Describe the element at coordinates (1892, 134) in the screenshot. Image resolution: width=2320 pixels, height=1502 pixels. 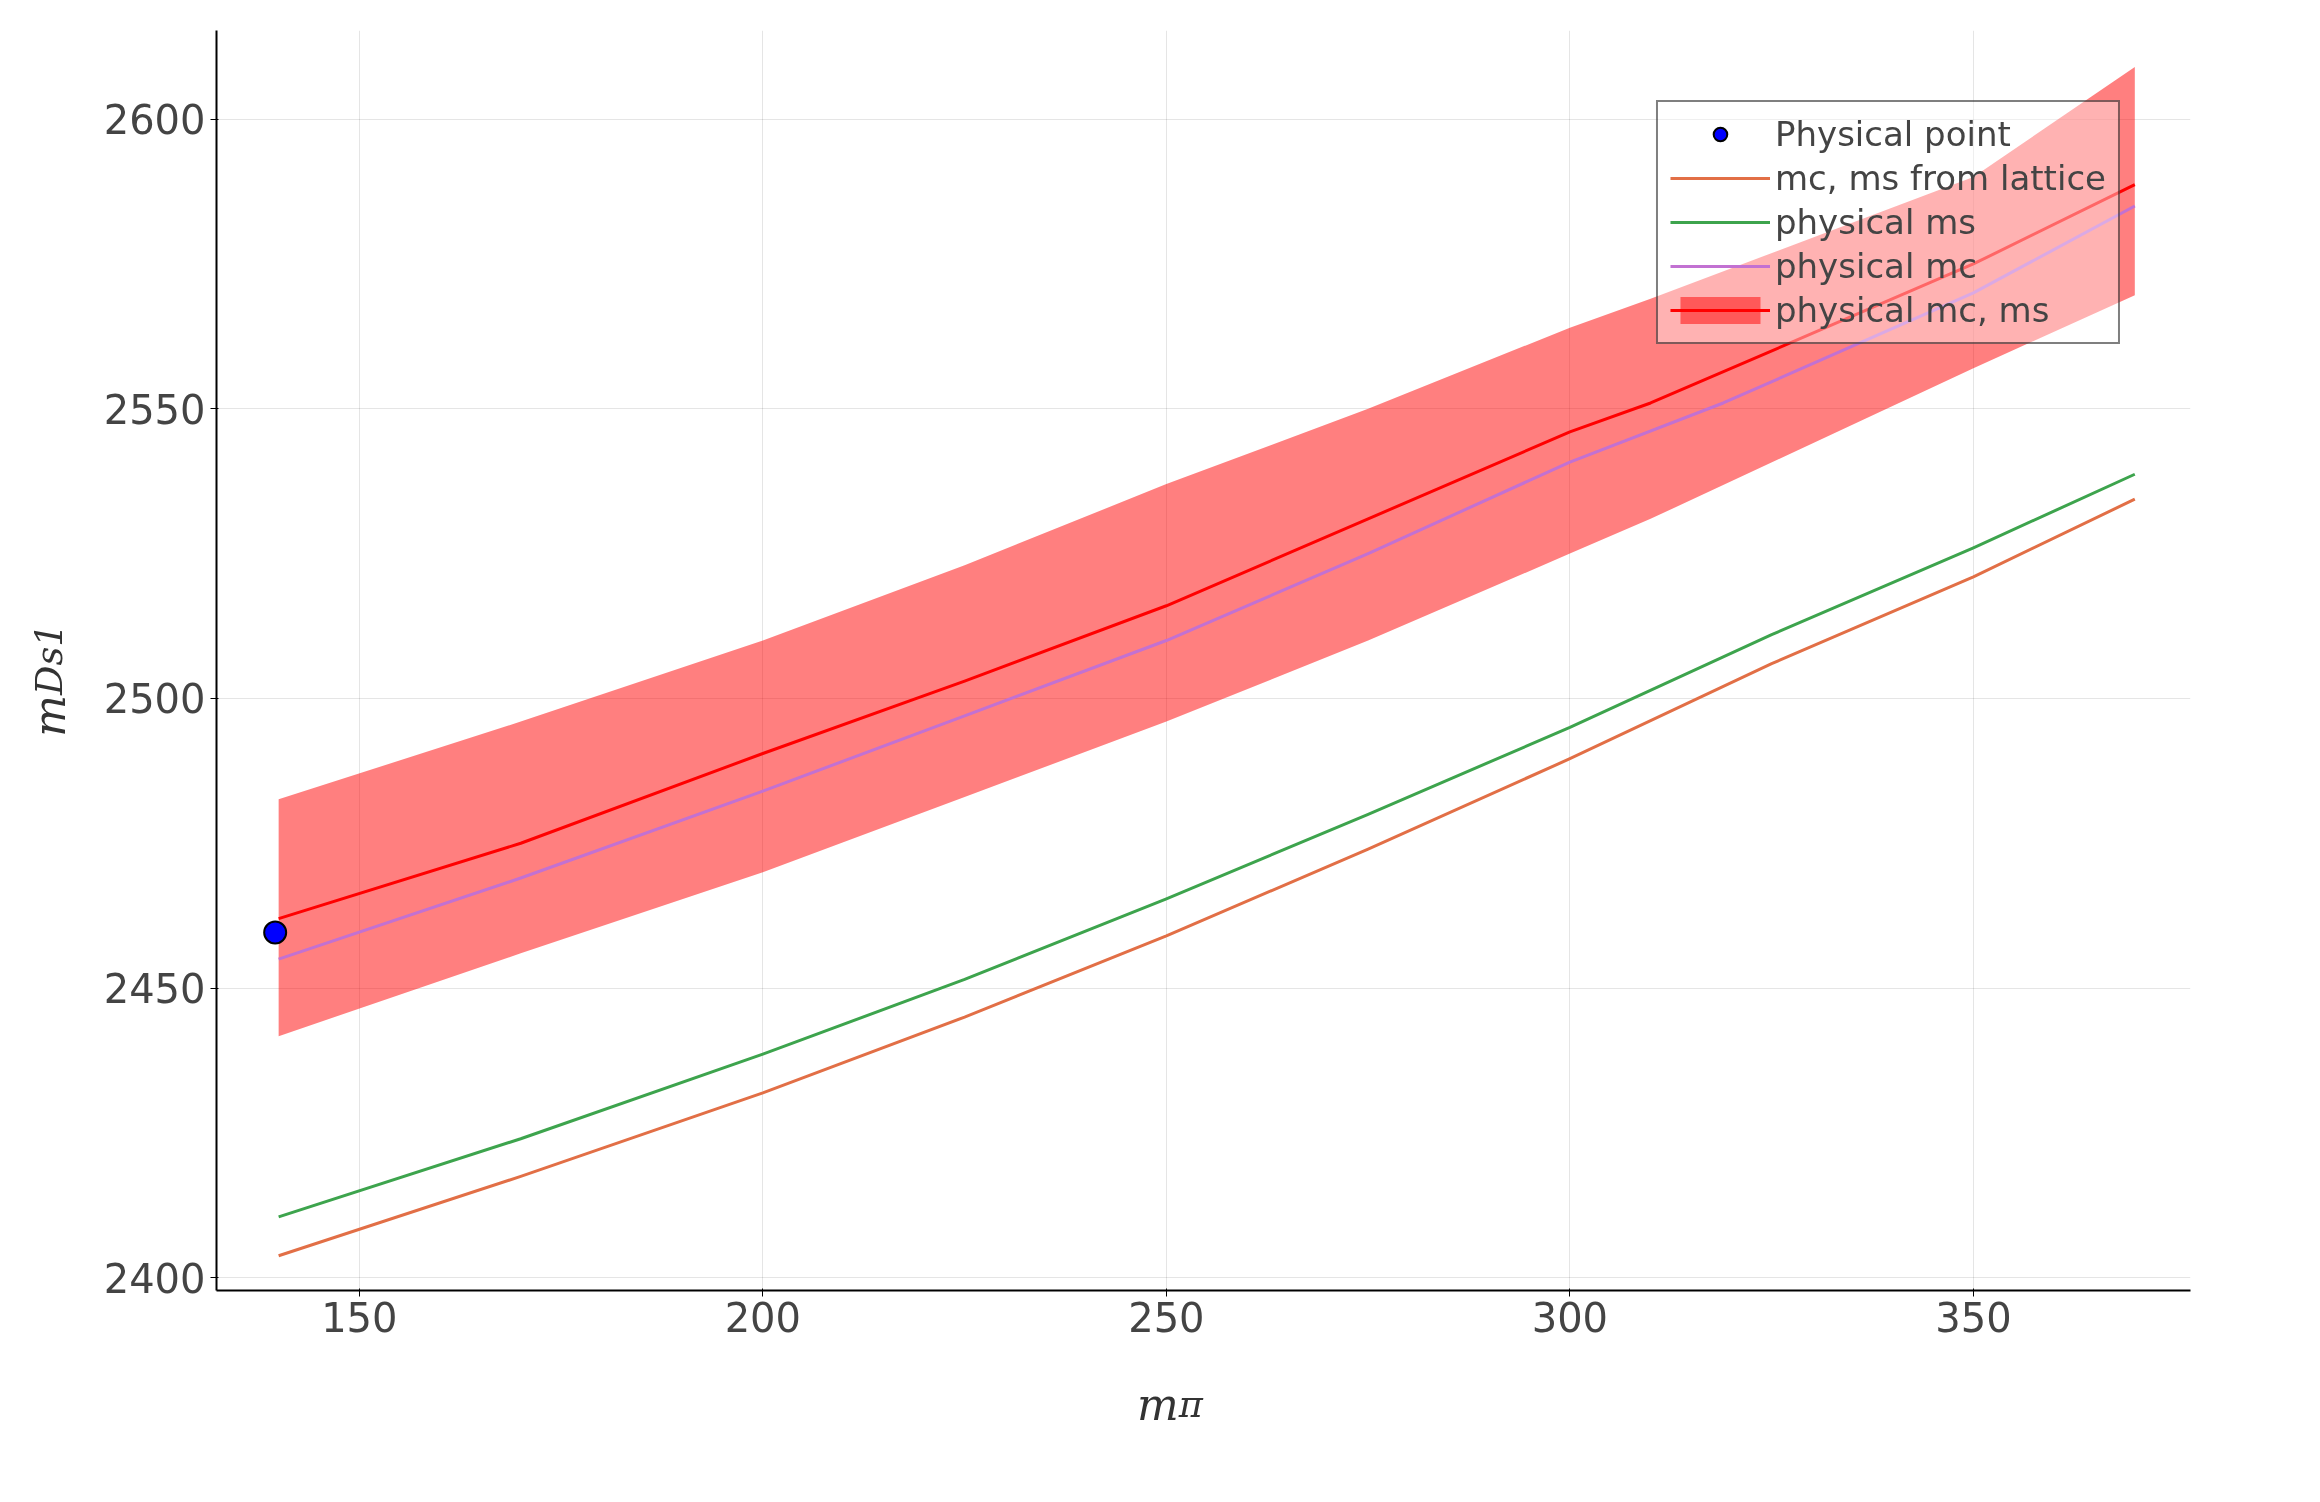
I see `legend-label: Physical point` at that location.